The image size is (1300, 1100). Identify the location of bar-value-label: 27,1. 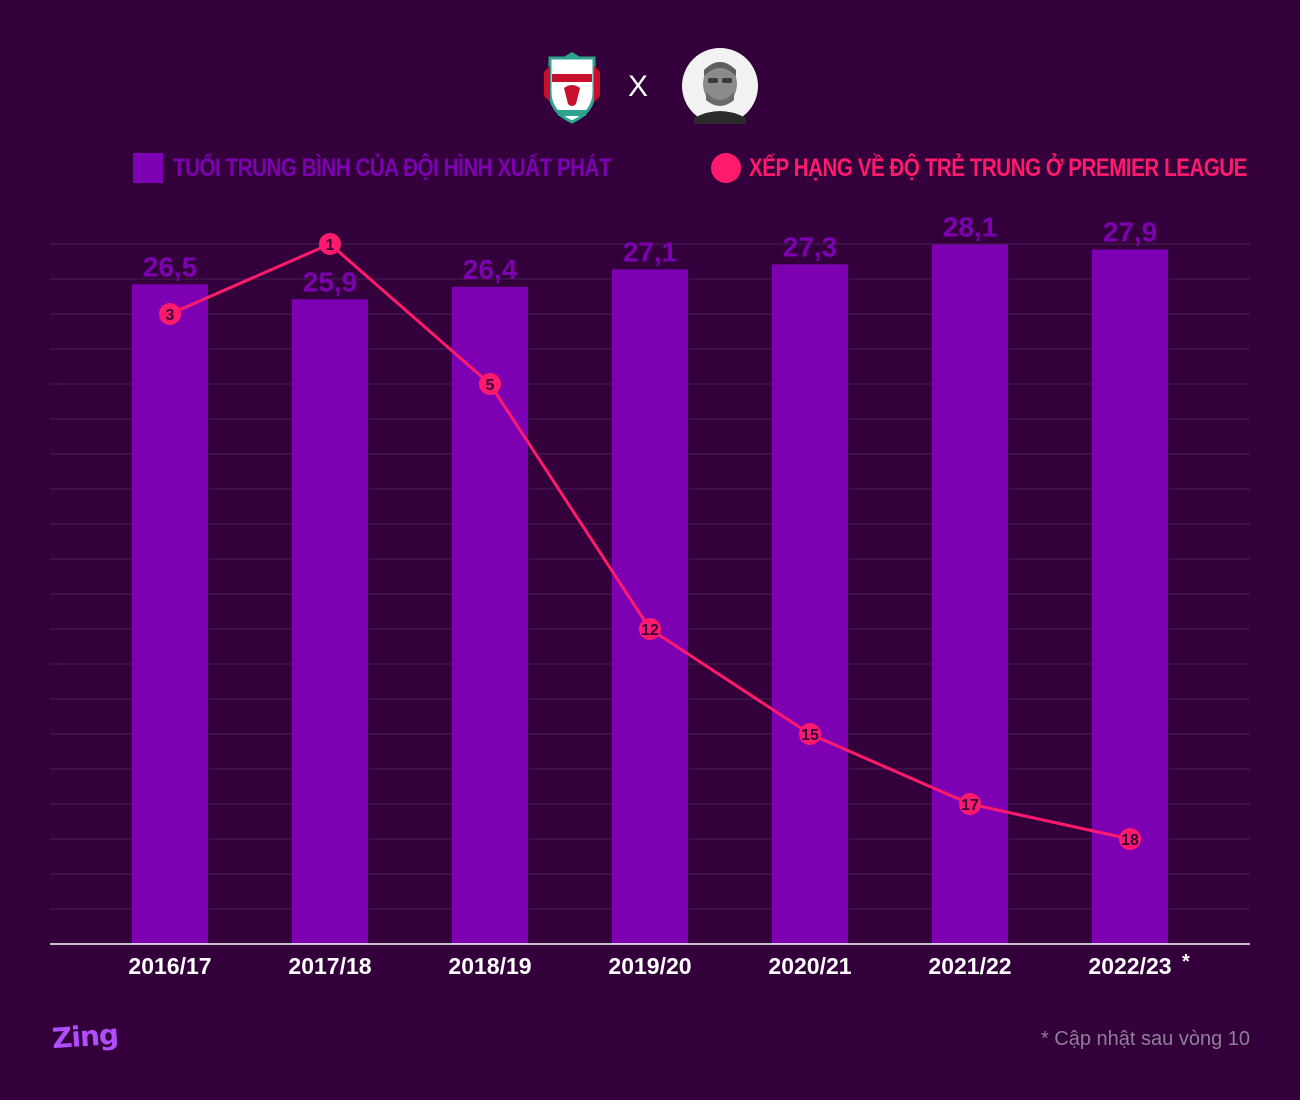
(650, 251).